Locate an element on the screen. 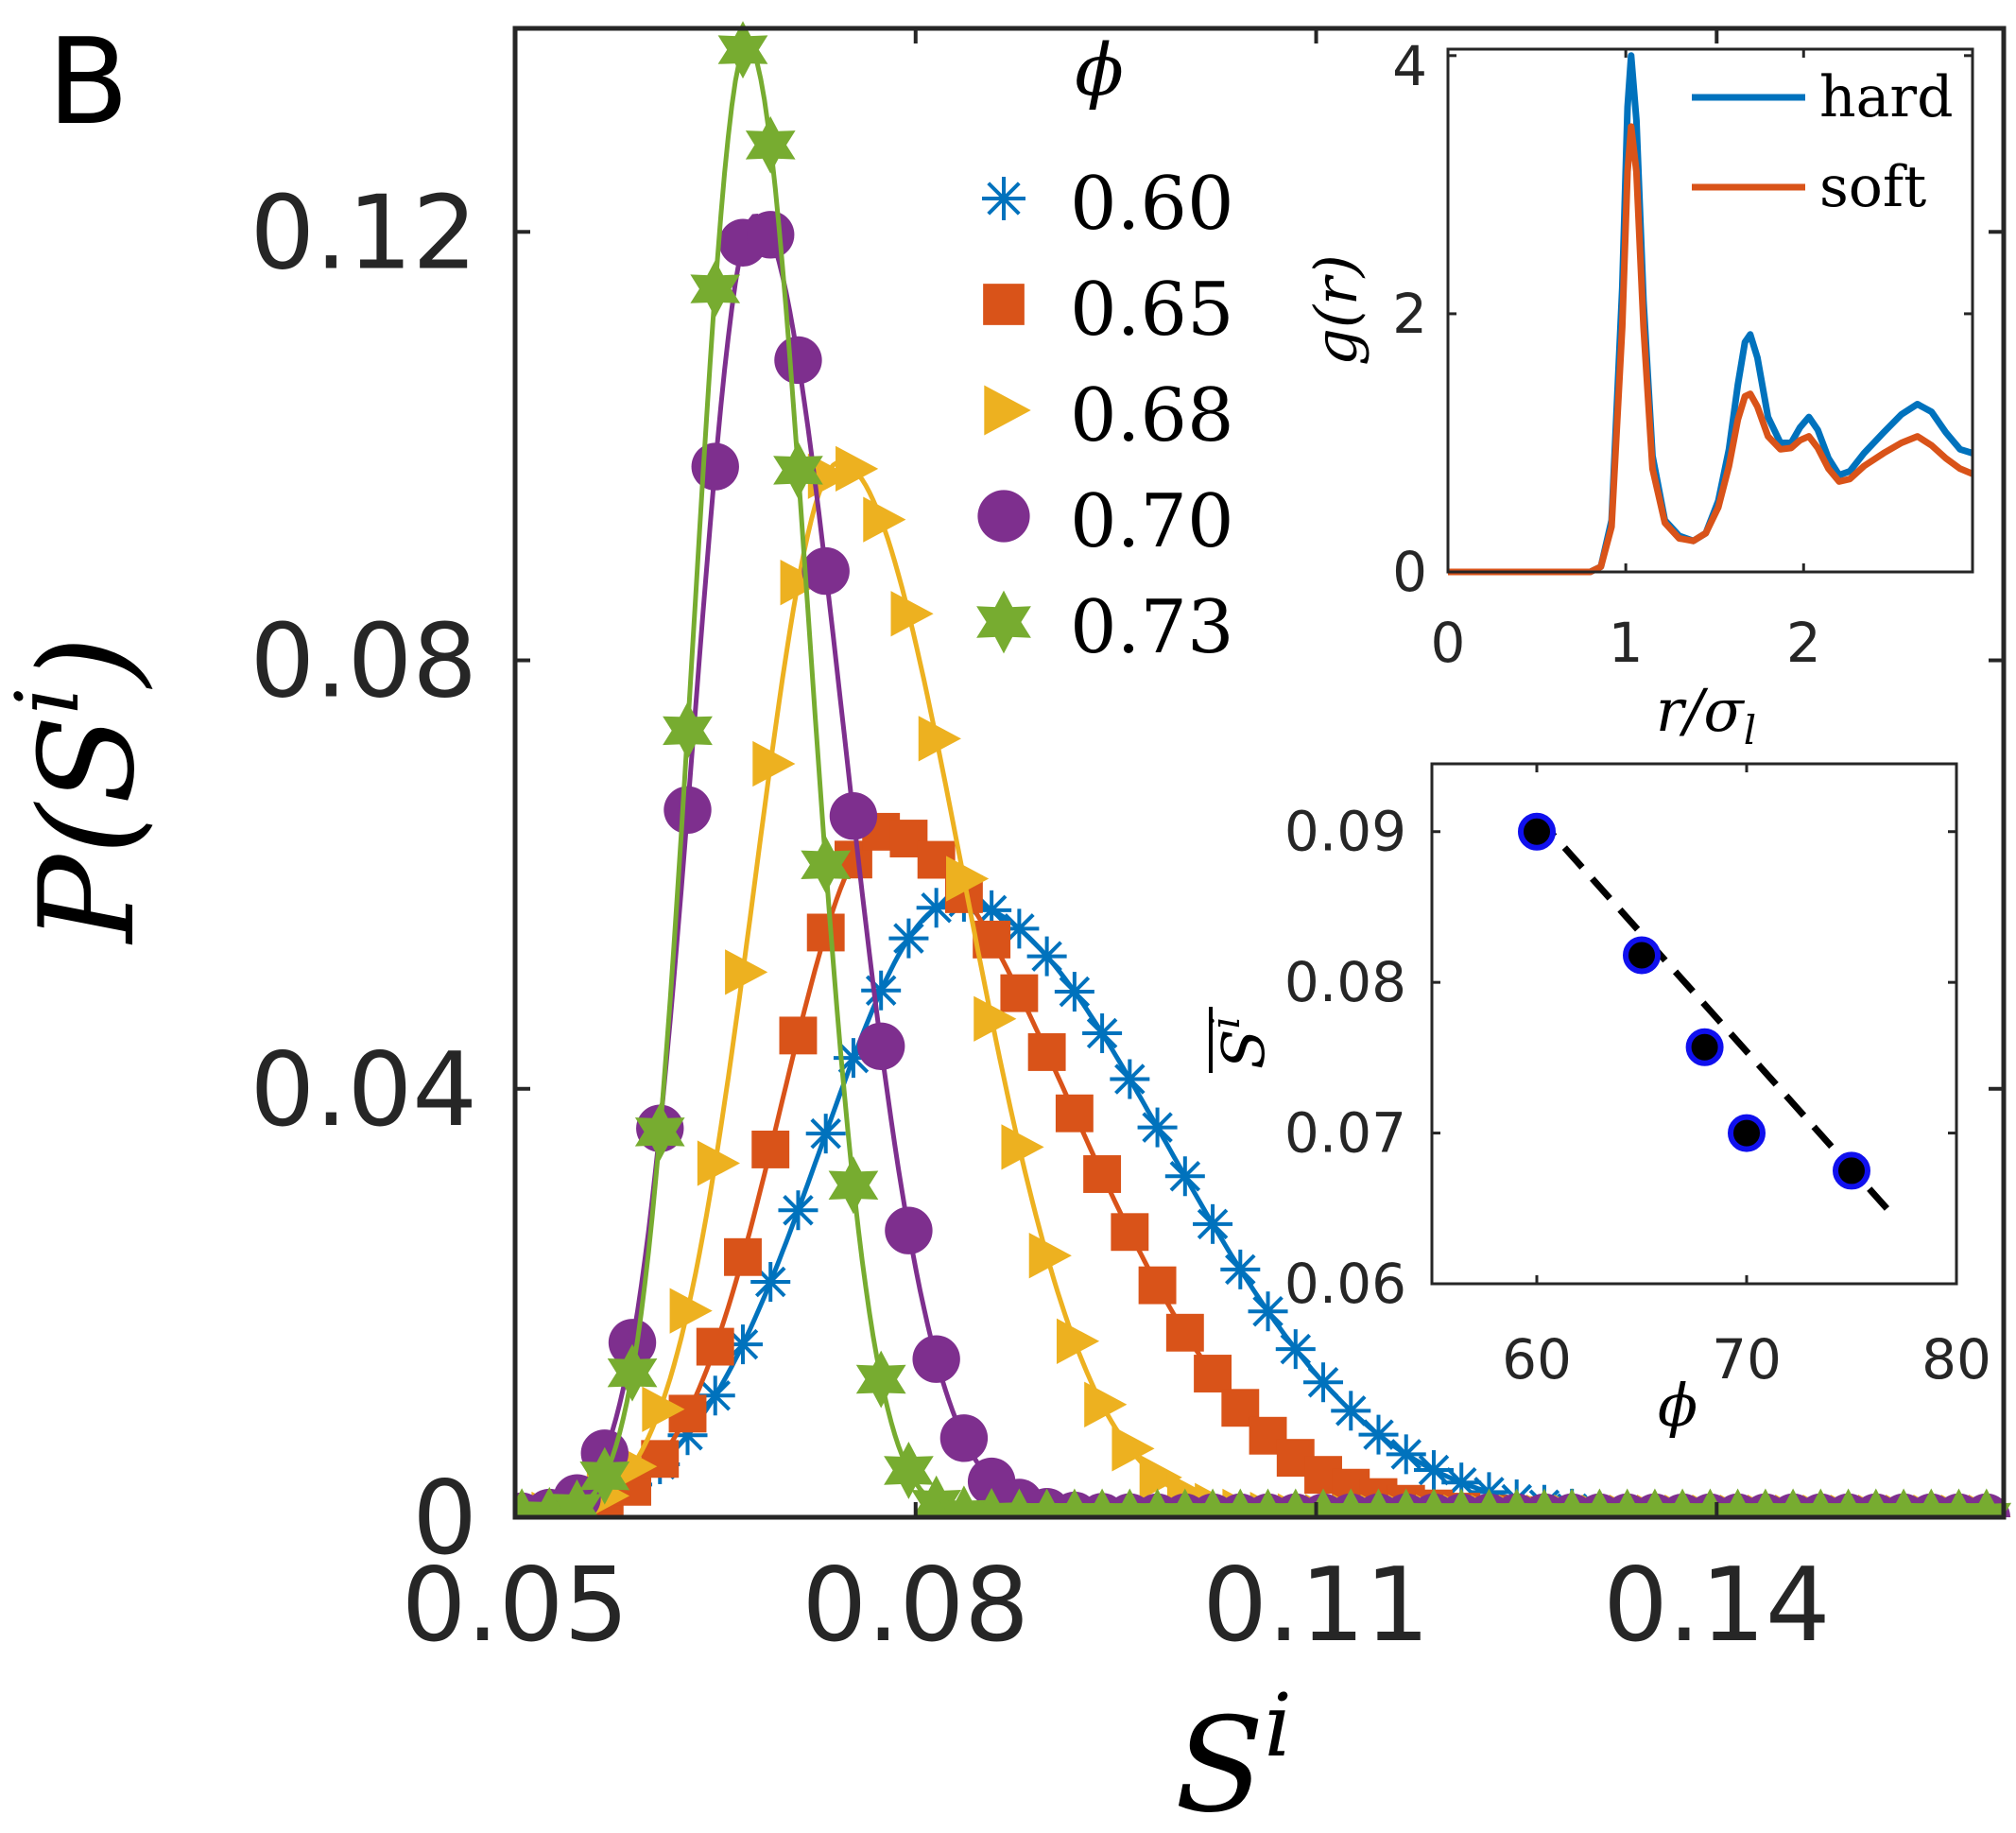  legend-marker-0.68 is located at coordinates (1007, 410).